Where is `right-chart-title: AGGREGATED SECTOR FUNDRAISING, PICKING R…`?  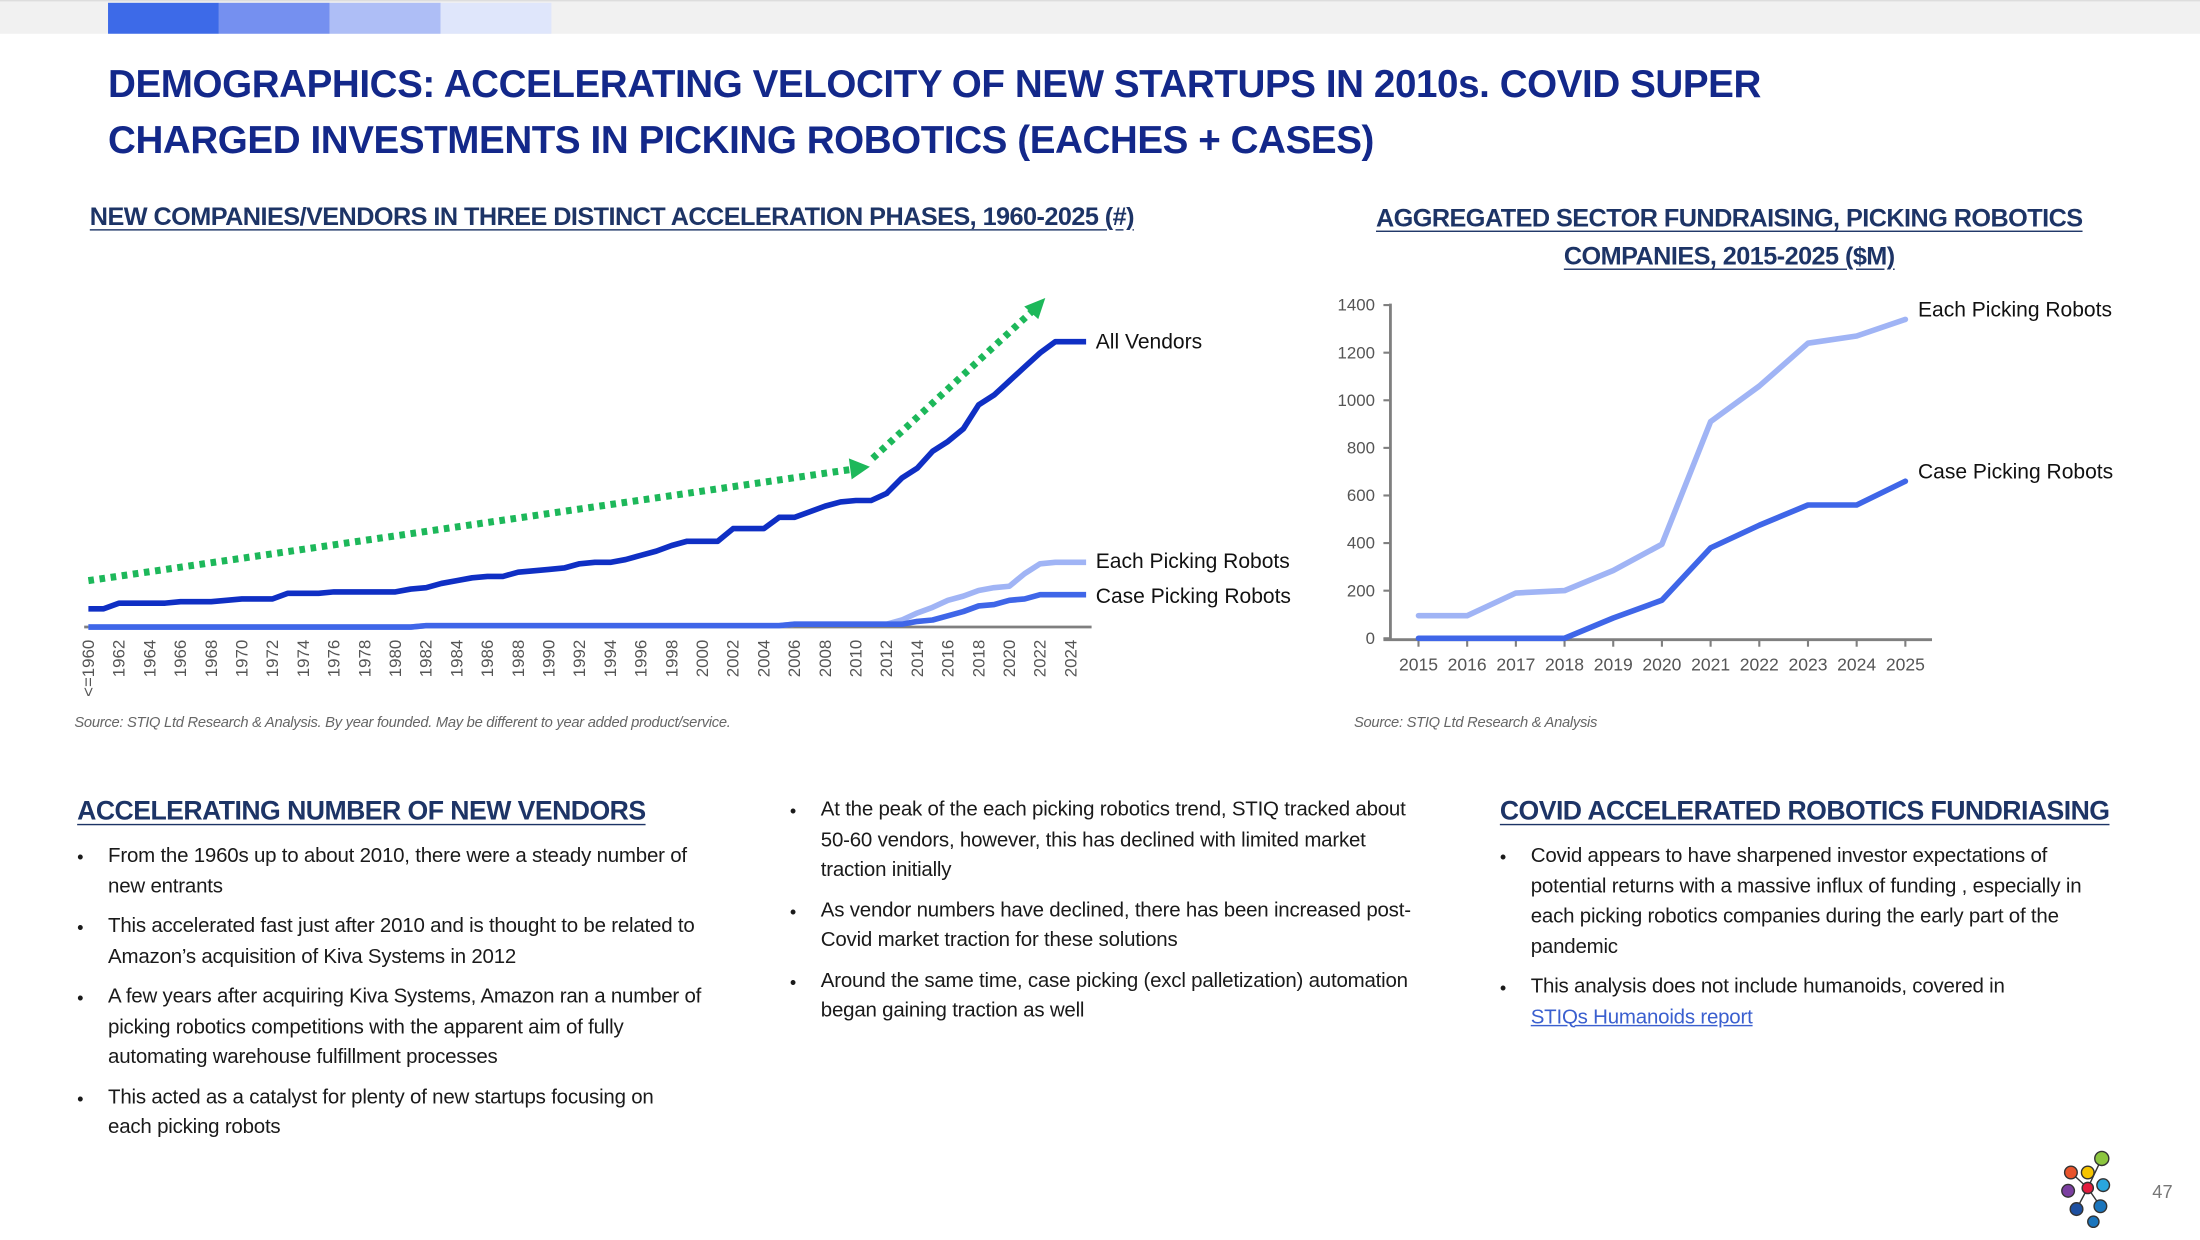 right-chart-title: AGGREGATED SECTOR FUNDRAISING, PICKING R… is located at coordinates (1729, 238).